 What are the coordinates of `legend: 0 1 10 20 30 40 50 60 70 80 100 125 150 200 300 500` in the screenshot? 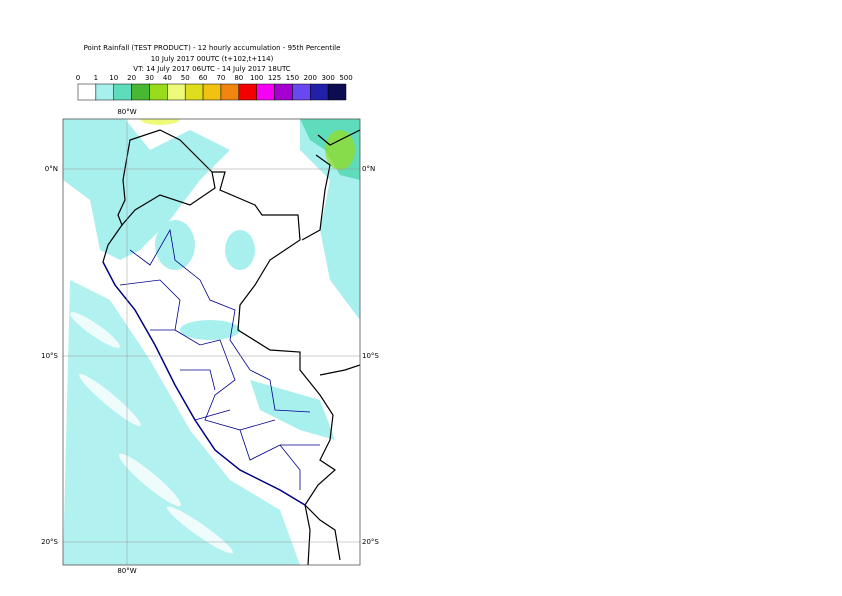 It's located at (214, 87).